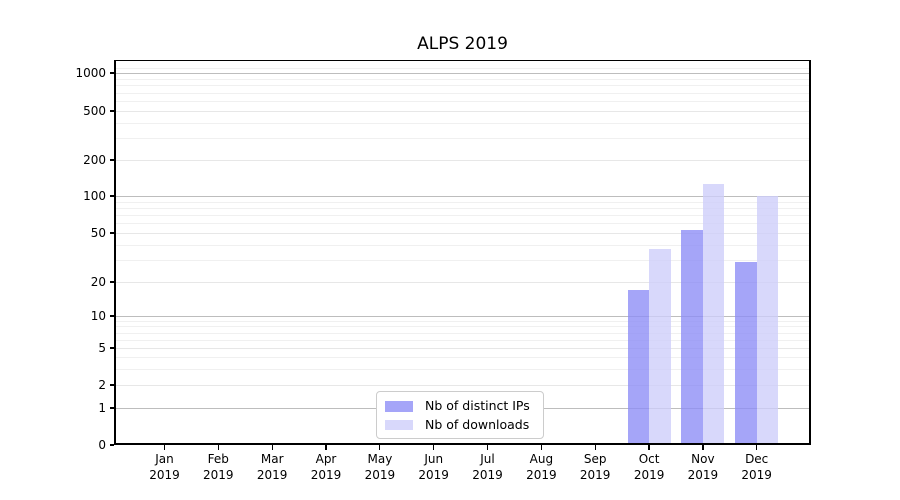  What do you see at coordinates (433, 467) in the screenshot?
I see `x-tick-label: Jun 2019` at bounding box center [433, 467].